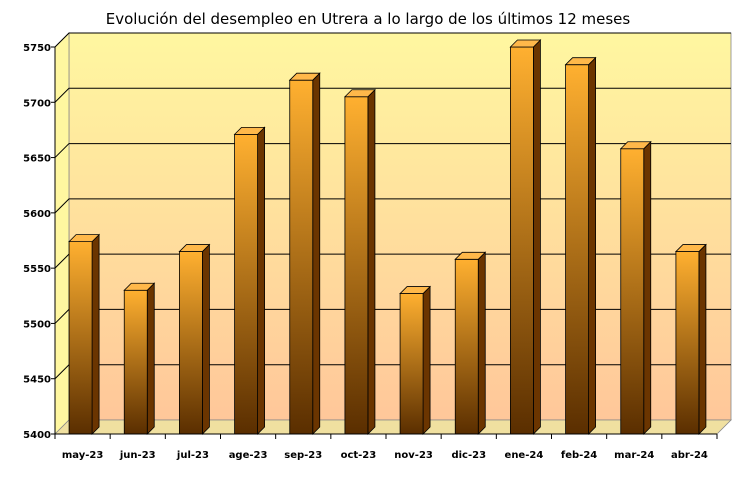  I want to click on y-tick-label: 5600, so click(37, 214).